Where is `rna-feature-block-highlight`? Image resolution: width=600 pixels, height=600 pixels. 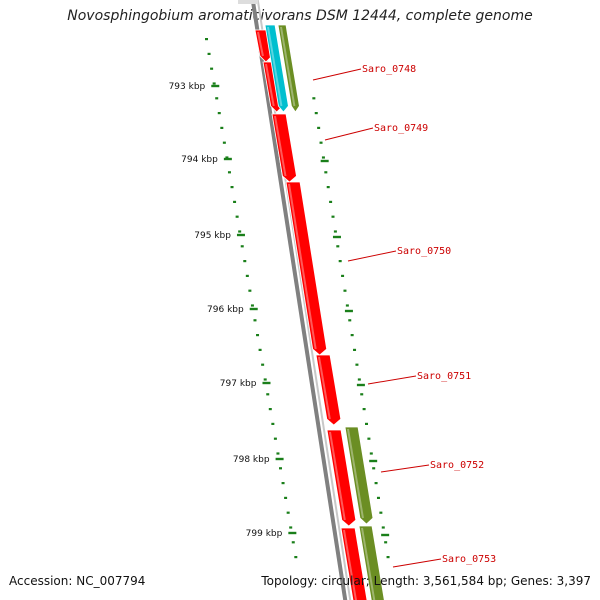
rna-feature-block-highlight is located at coordinates (275, 66).